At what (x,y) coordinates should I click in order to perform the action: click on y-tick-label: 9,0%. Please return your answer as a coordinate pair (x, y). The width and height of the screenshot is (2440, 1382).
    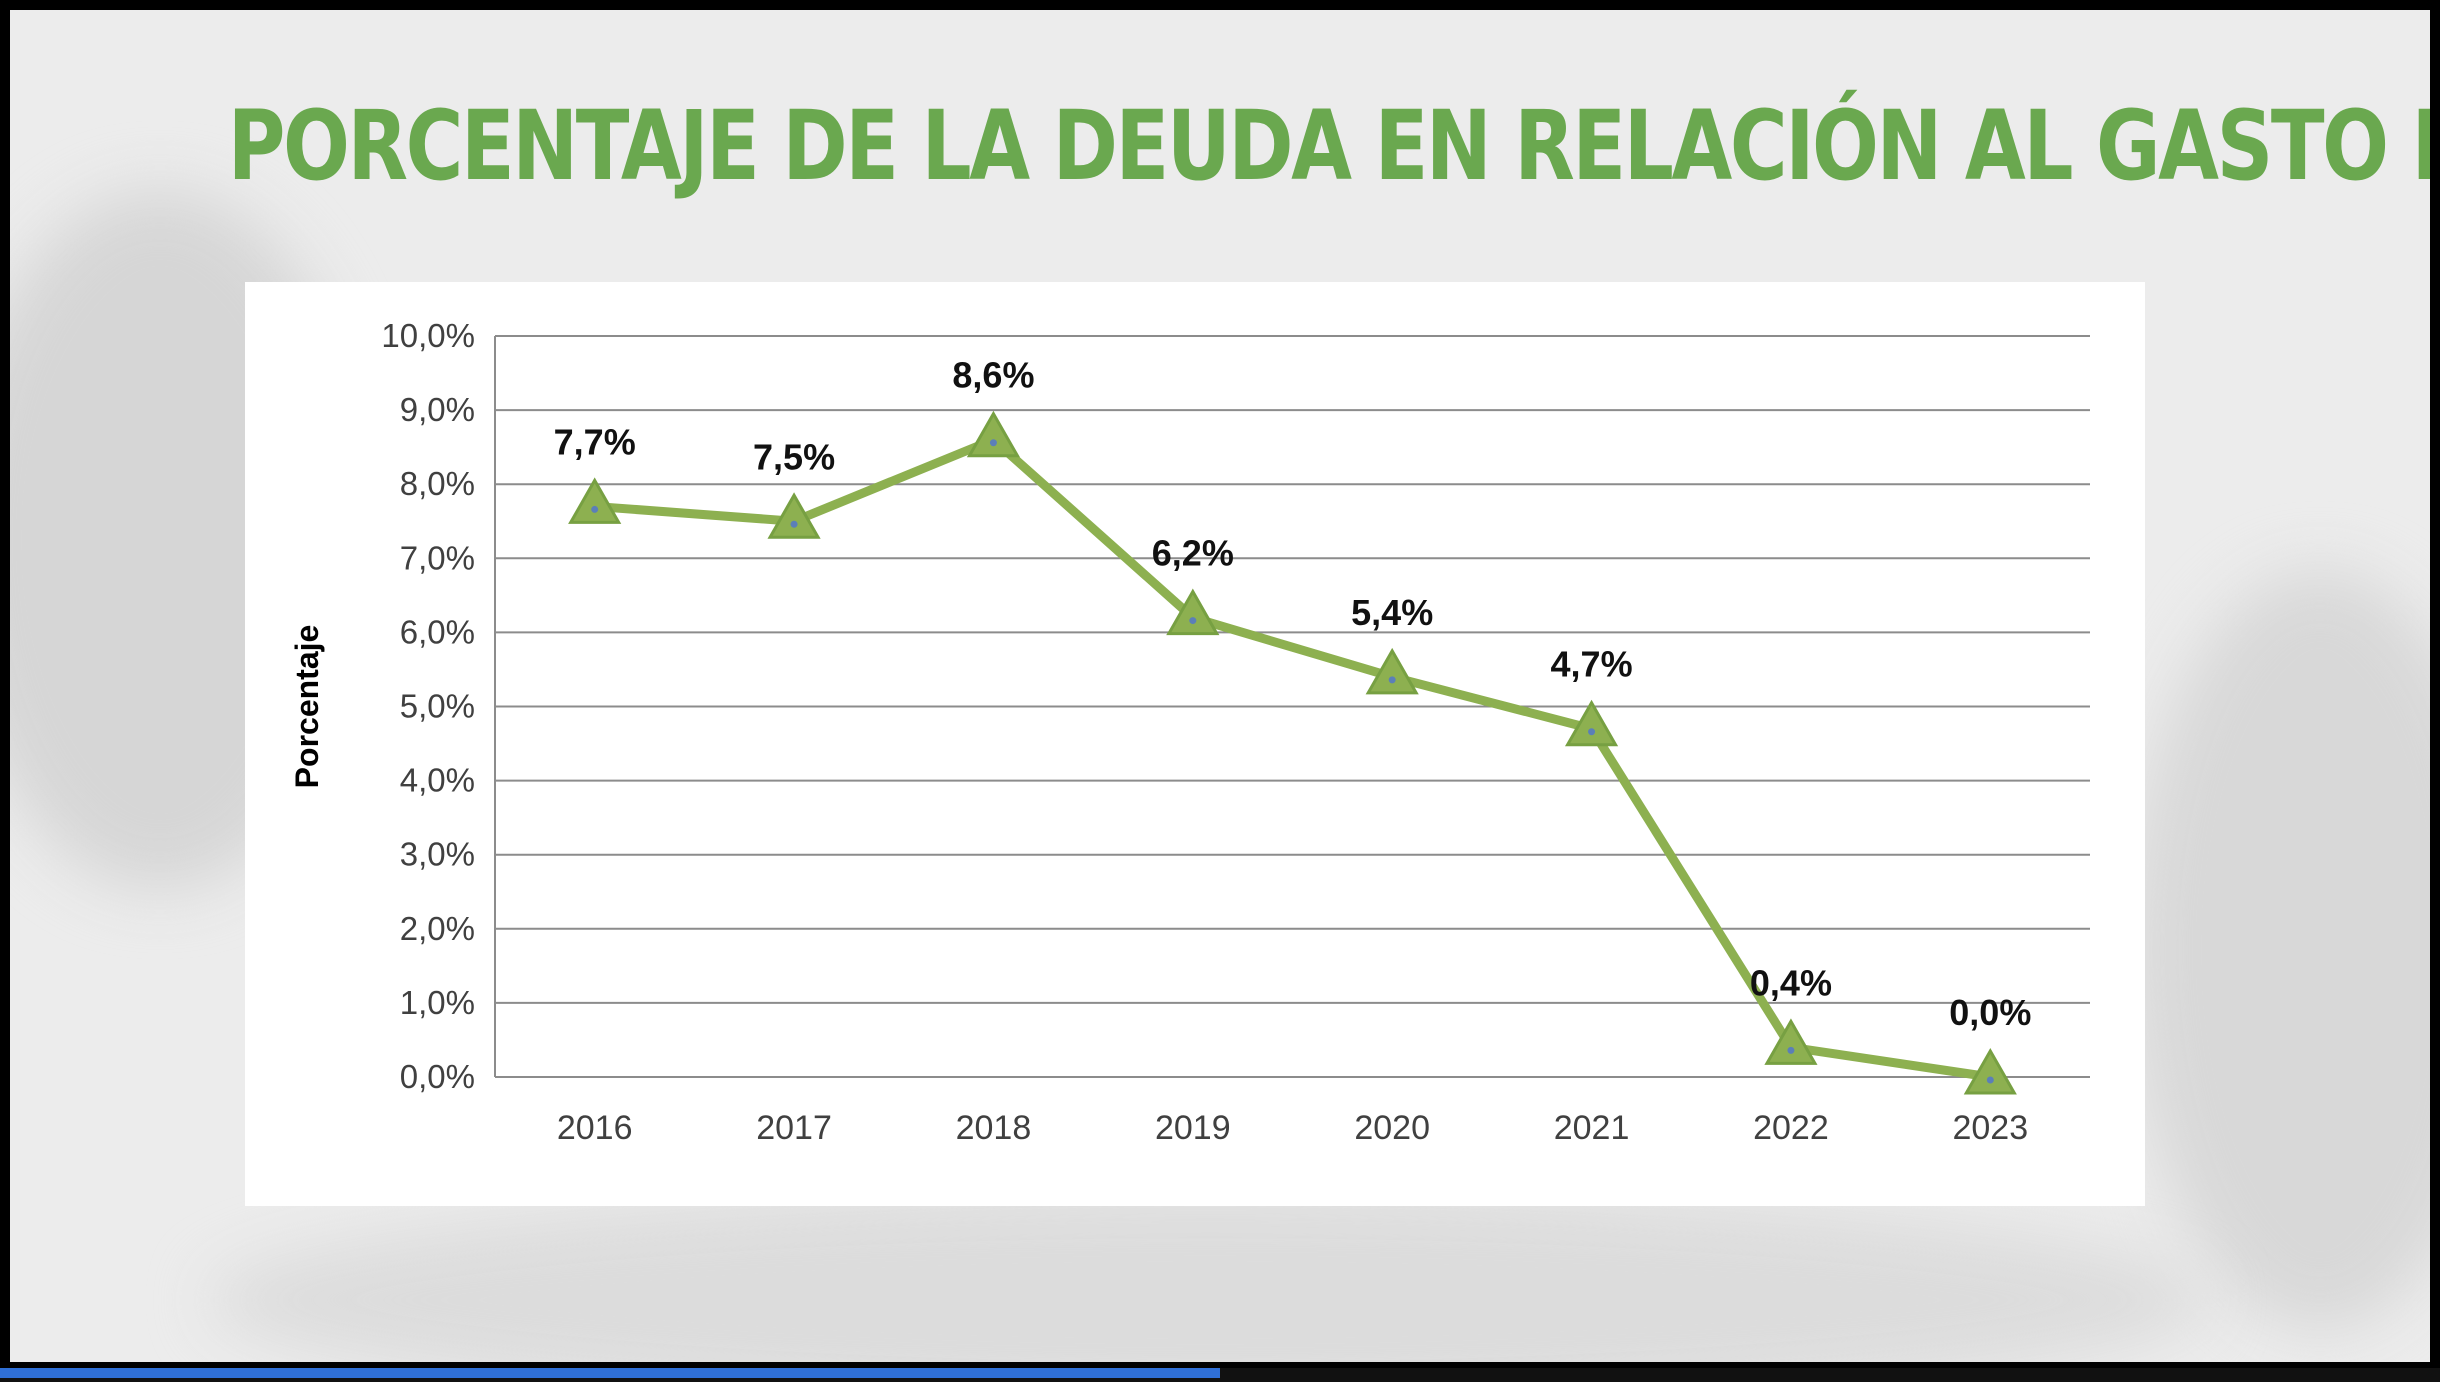
    Looking at the image, I should click on (437, 409).